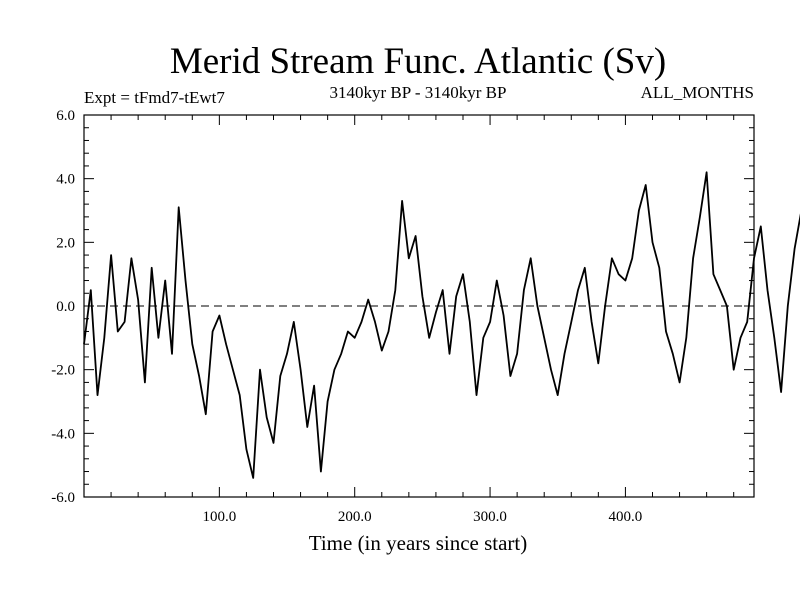 The height and width of the screenshot is (600, 800). What do you see at coordinates (63, 498) in the screenshot?
I see `y-tick-label: -6.0` at bounding box center [63, 498].